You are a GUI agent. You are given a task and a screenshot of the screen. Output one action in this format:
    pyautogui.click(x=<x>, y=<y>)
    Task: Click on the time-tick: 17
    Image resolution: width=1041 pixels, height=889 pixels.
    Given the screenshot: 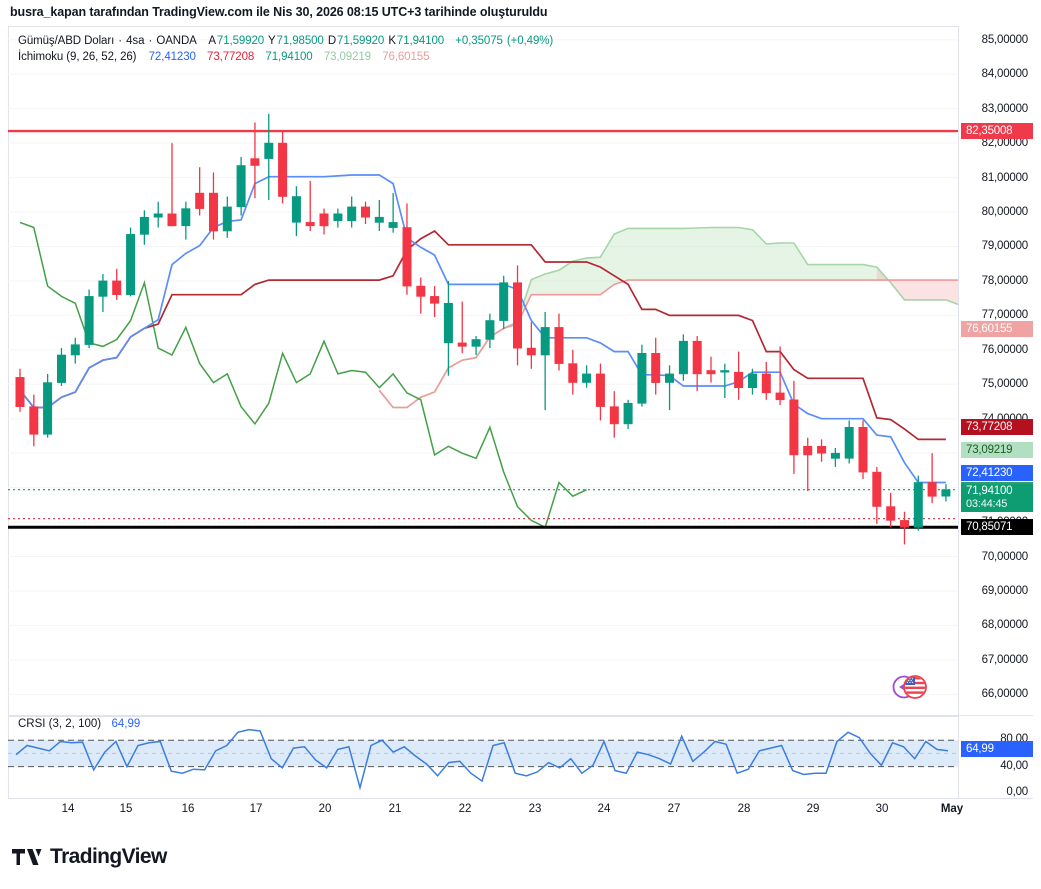 What is the action you would take?
    pyautogui.click(x=256, y=809)
    